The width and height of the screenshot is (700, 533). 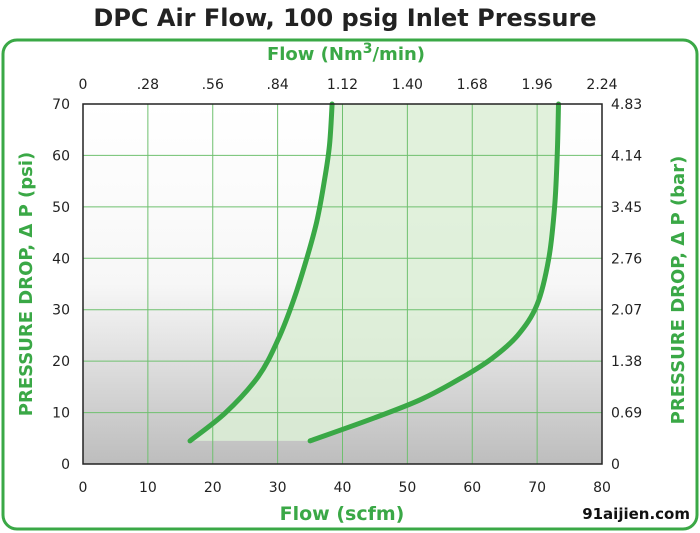 I want to click on y2-axis-label: PRESSURE DROP, Δ P (bar), so click(x=678, y=290).